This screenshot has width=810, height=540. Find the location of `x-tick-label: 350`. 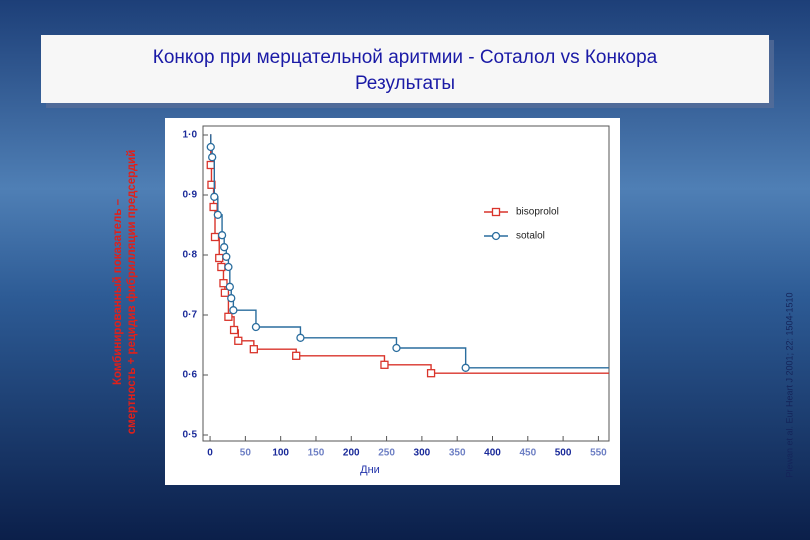

x-tick-label: 350 is located at coordinates (457, 453).